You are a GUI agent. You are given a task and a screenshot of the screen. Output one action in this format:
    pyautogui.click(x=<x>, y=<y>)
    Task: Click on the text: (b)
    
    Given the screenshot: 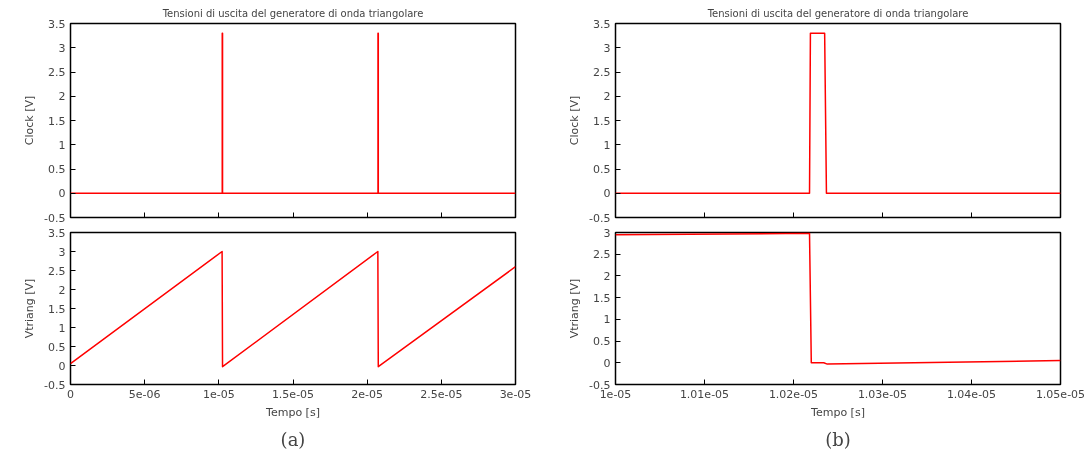 What is the action you would take?
    pyautogui.click(x=838, y=439)
    